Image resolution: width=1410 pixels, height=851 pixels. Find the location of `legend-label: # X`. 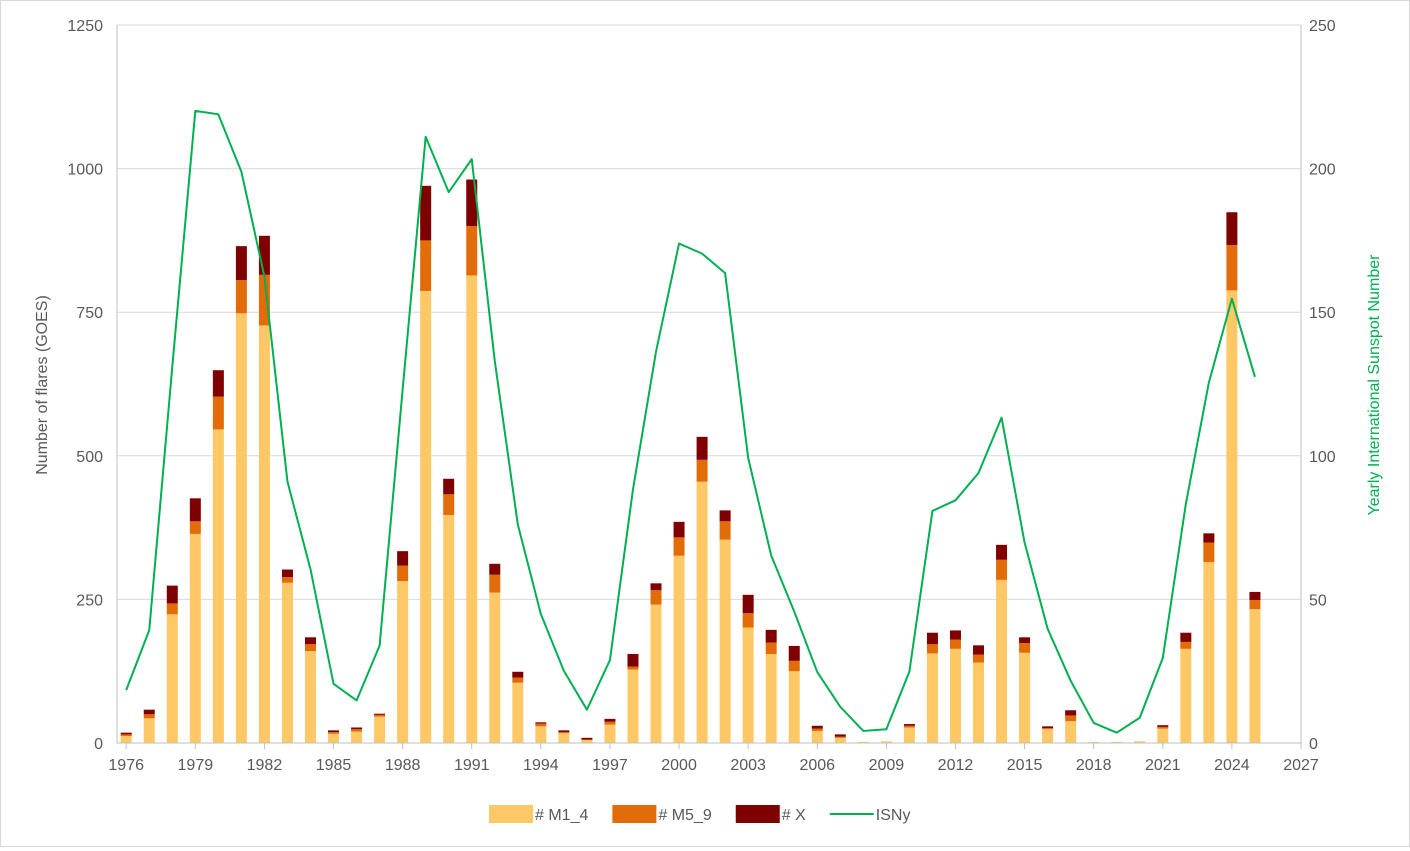

legend-label: # X is located at coordinates (794, 815).